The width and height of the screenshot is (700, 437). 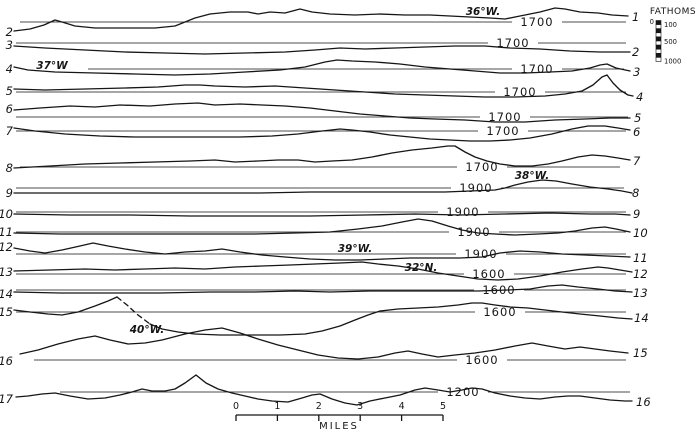 What do you see at coordinates (640, 258) in the screenshot?
I see `profile-right-number: 11` at bounding box center [640, 258].